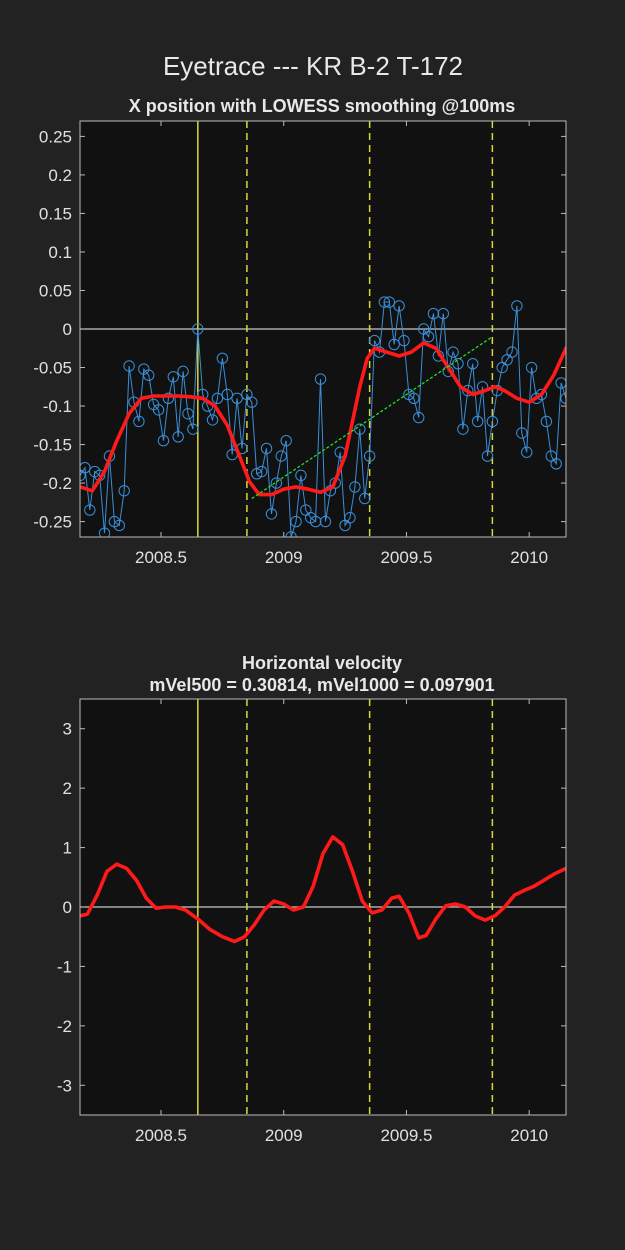  What do you see at coordinates (60, 175) in the screenshot?
I see `y-tick-label: 0.2` at bounding box center [60, 175].